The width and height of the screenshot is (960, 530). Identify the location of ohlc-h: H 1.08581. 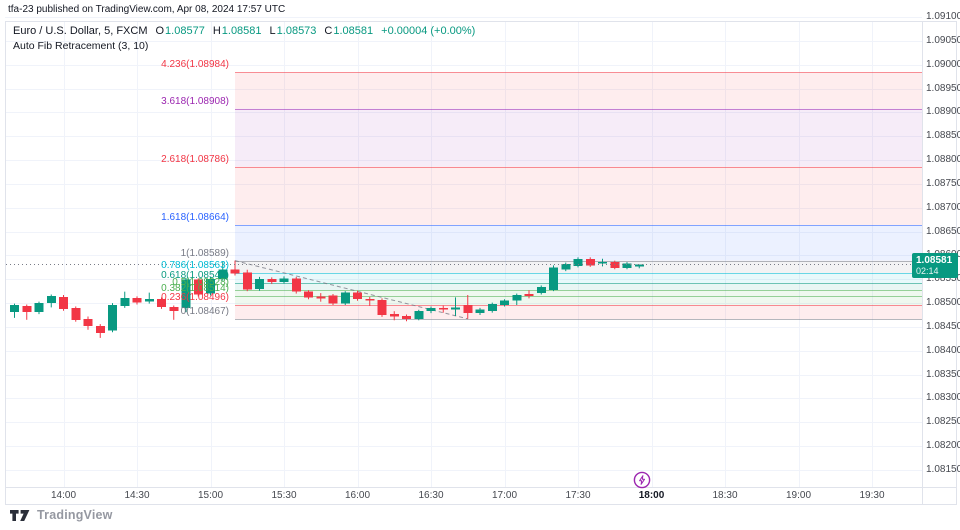
(237, 31).